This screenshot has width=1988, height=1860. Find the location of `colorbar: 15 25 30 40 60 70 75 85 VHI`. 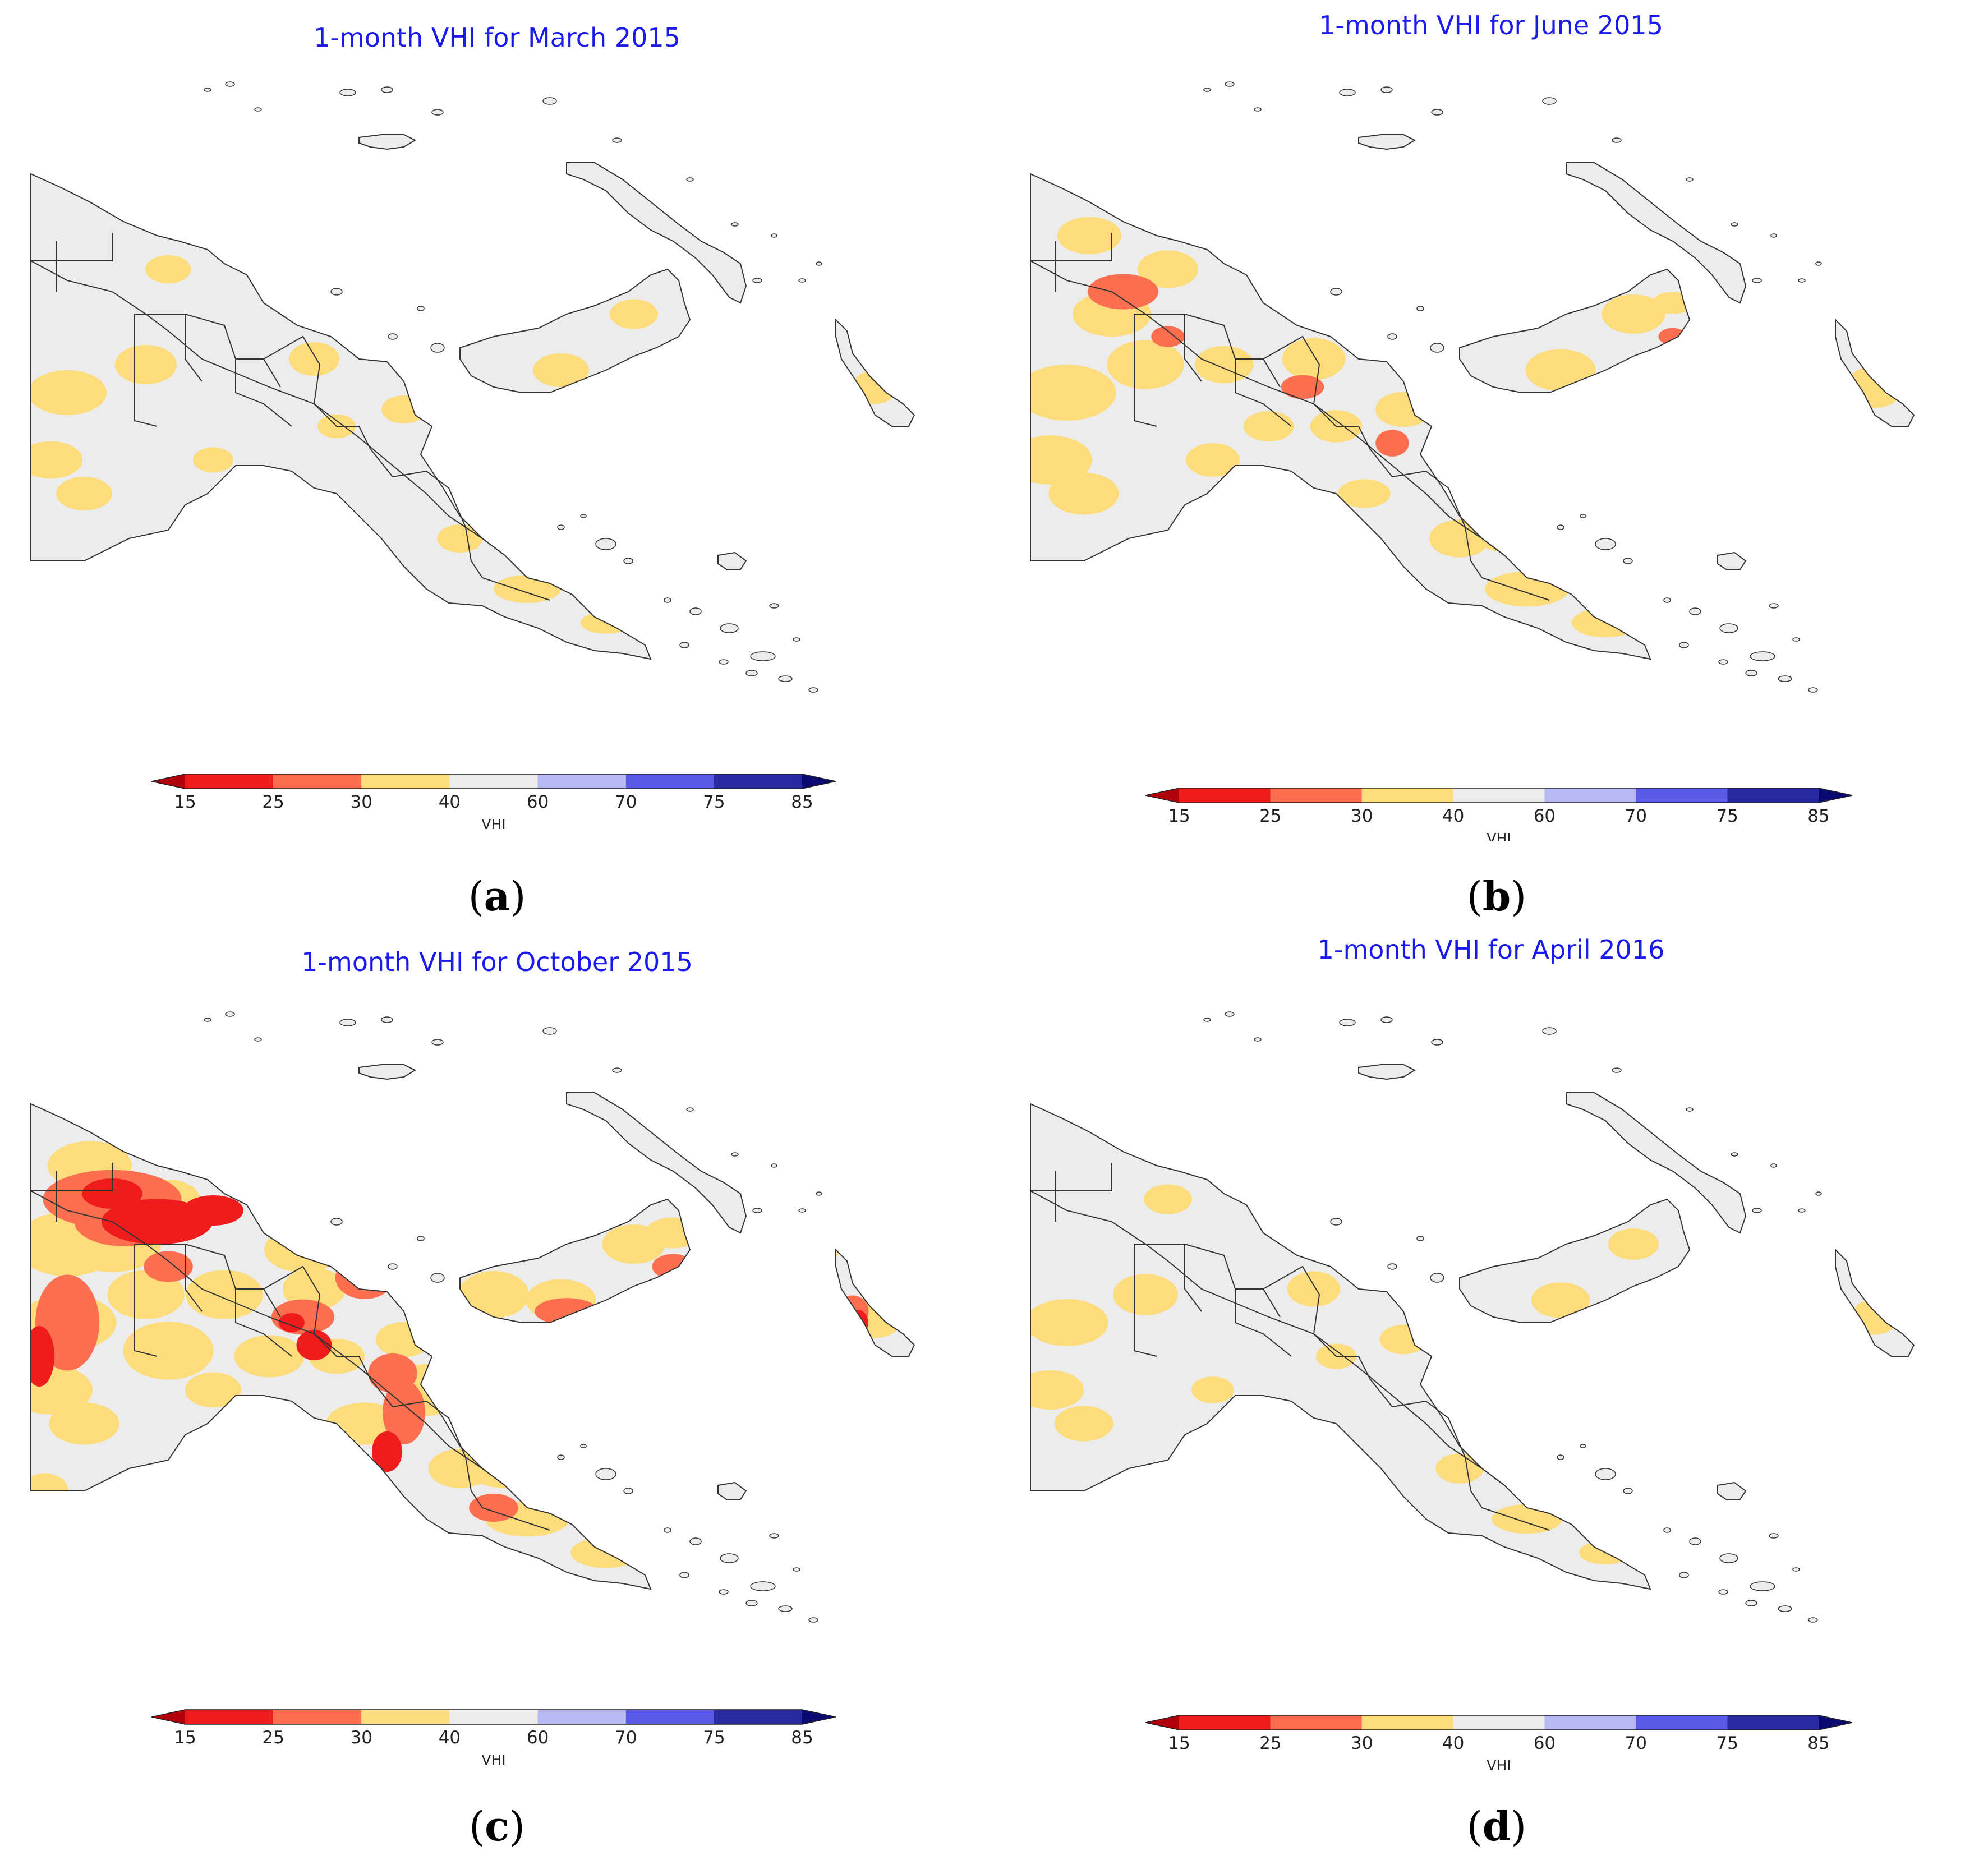

colorbar: 15 25 30 40 60 70 75 85 VHI is located at coordinates (493, 1738).